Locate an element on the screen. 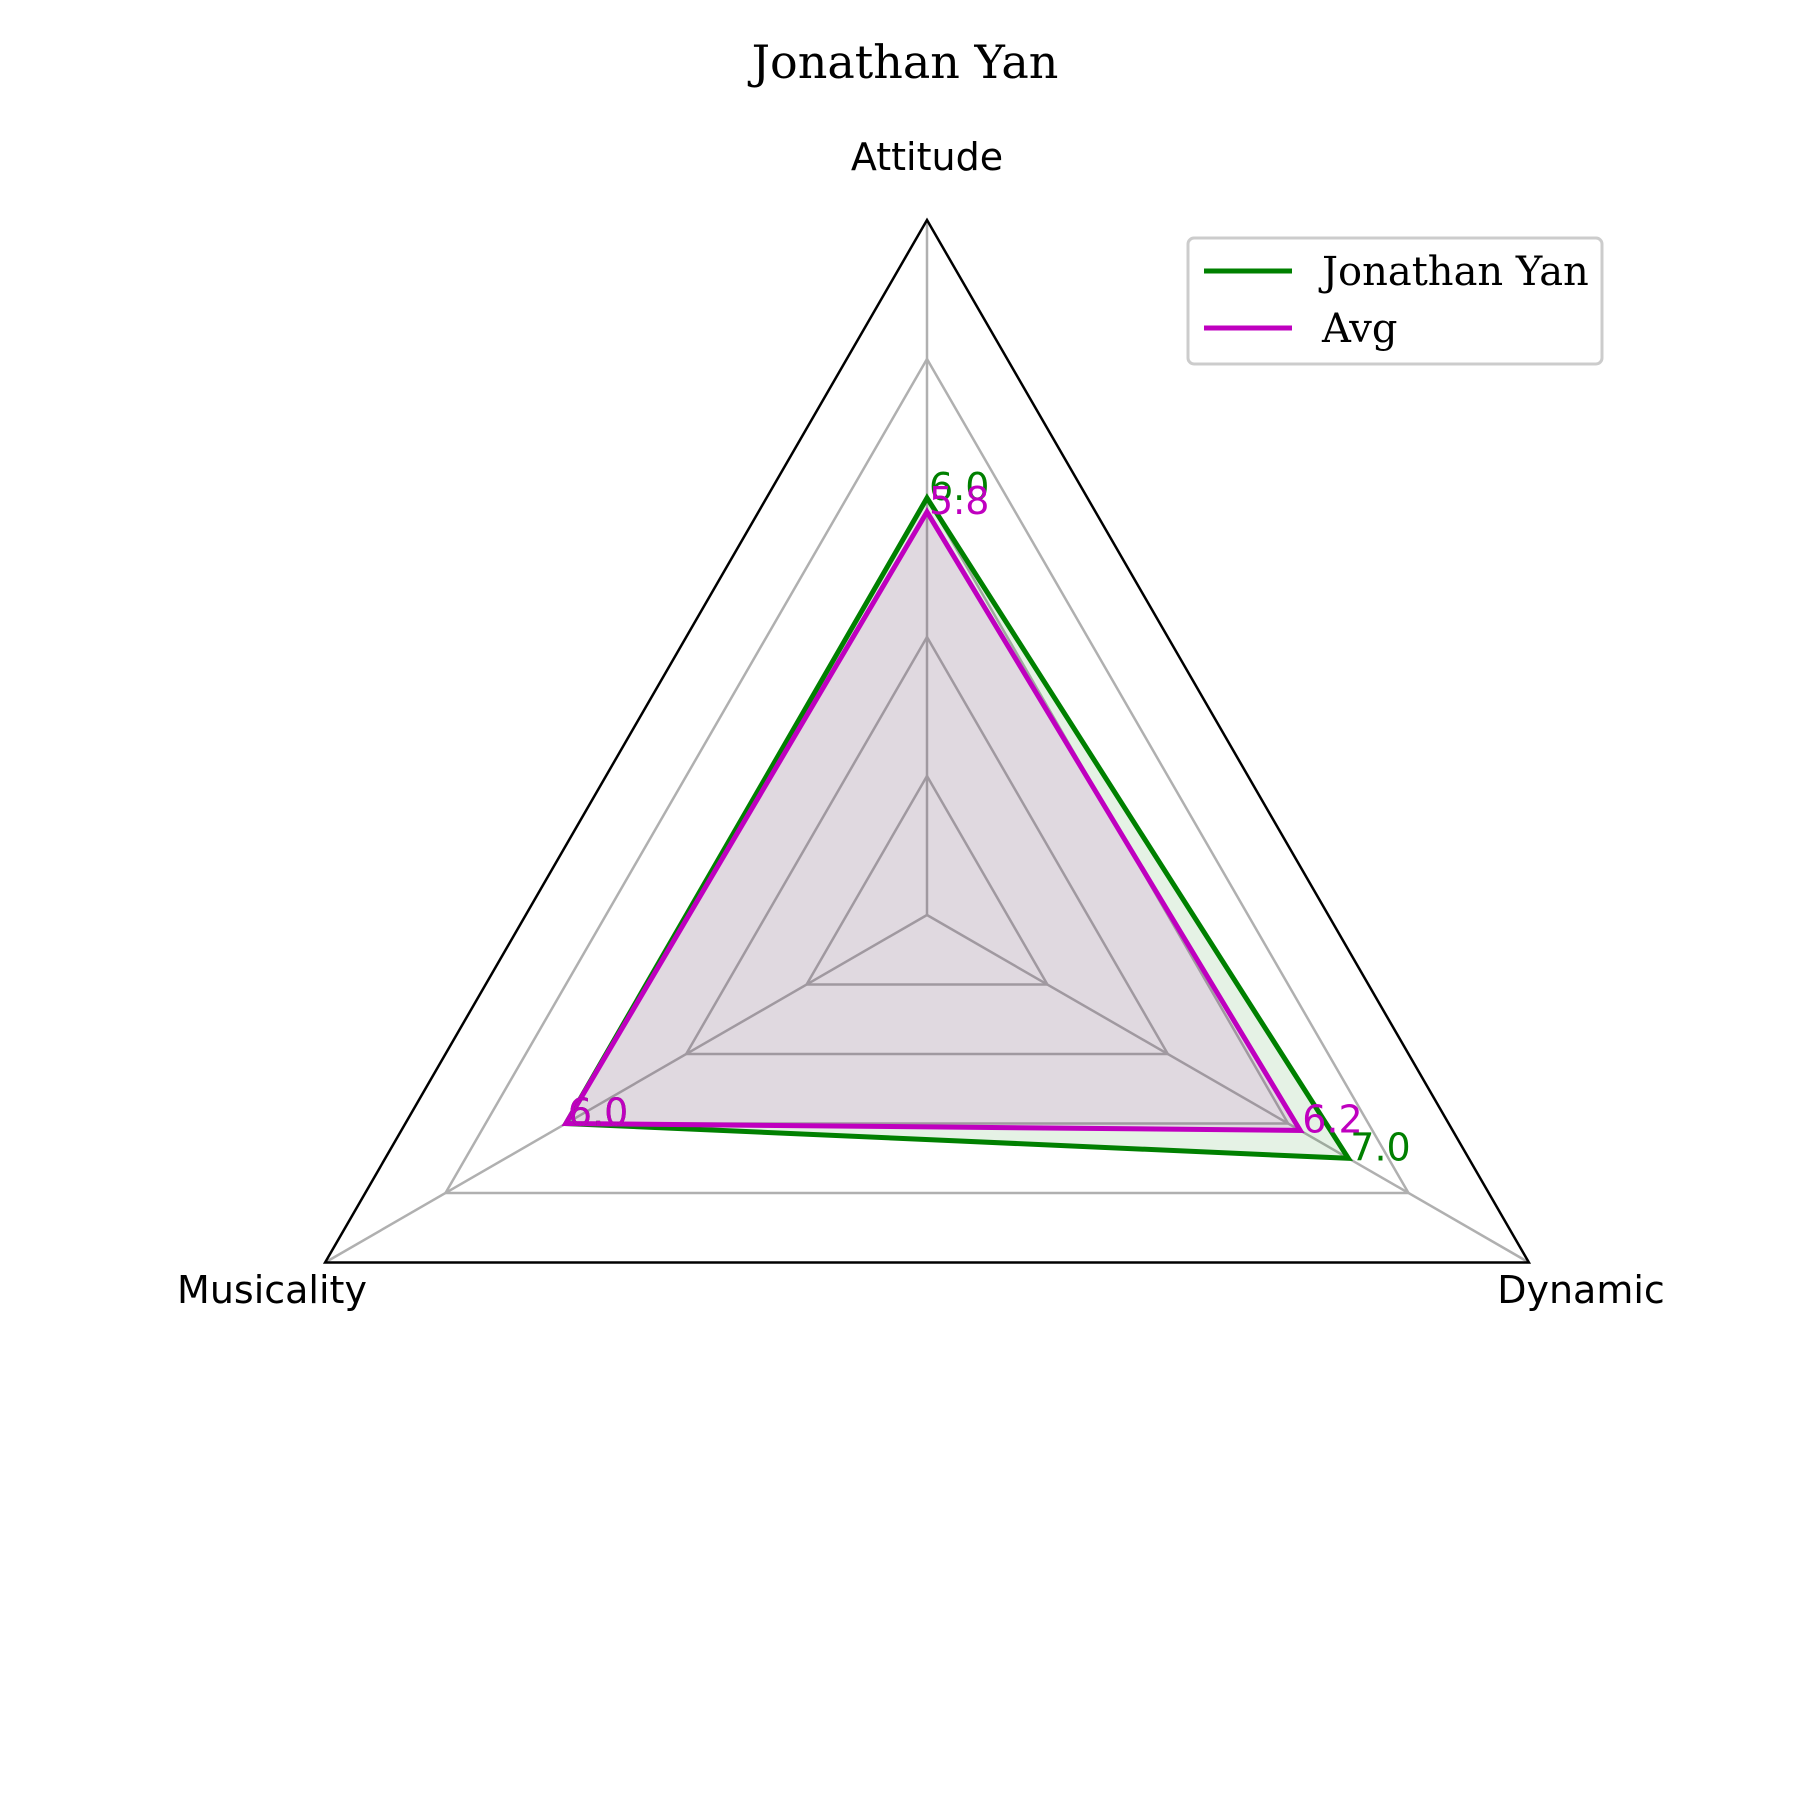  series-line is located at coordinates (933, 820).